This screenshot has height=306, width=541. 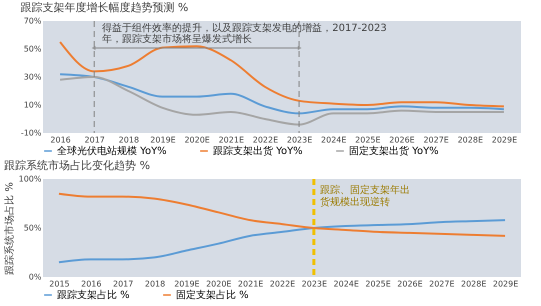 What do you see at coordinates (258, 151) in the screenshot?
I see `legend-label: 跟踪支架出货 YoY%` at bounding box center [258, 151].